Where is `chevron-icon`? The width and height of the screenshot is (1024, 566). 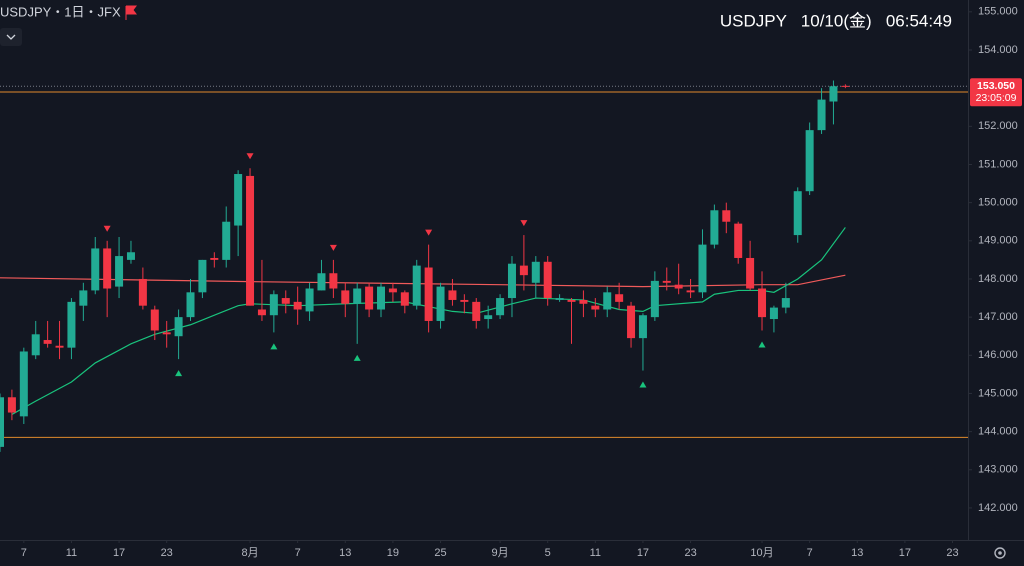 chevron-icon is located at coordinates (11, 37).